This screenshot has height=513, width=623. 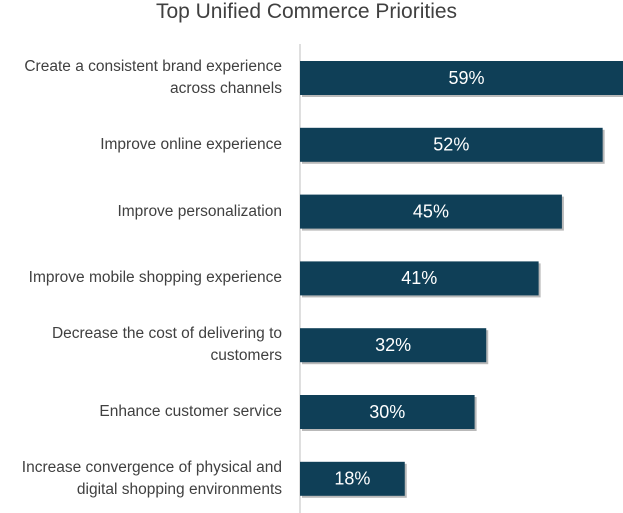 I want to click on value-label: 52%, so click(x=451, y=145).